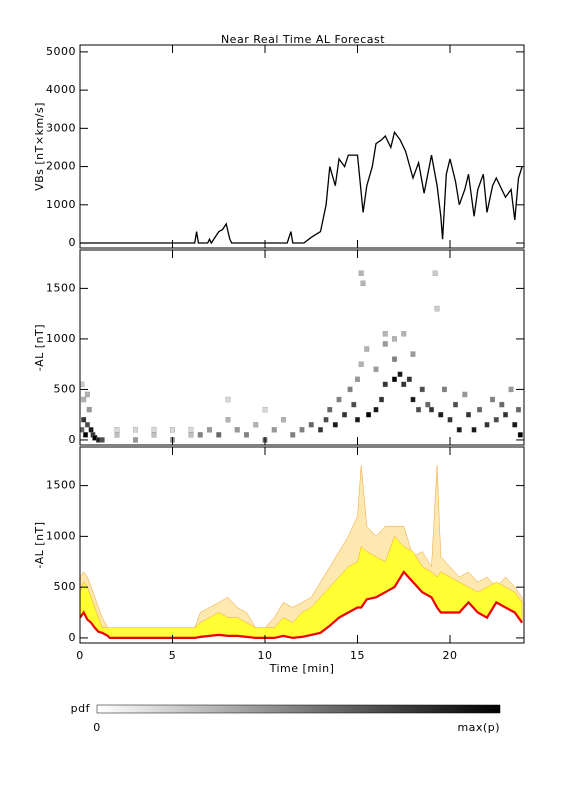 The height and width of the screenshot is (796, 576). I want to click on y-tick-label: 0, so click(73, 242).